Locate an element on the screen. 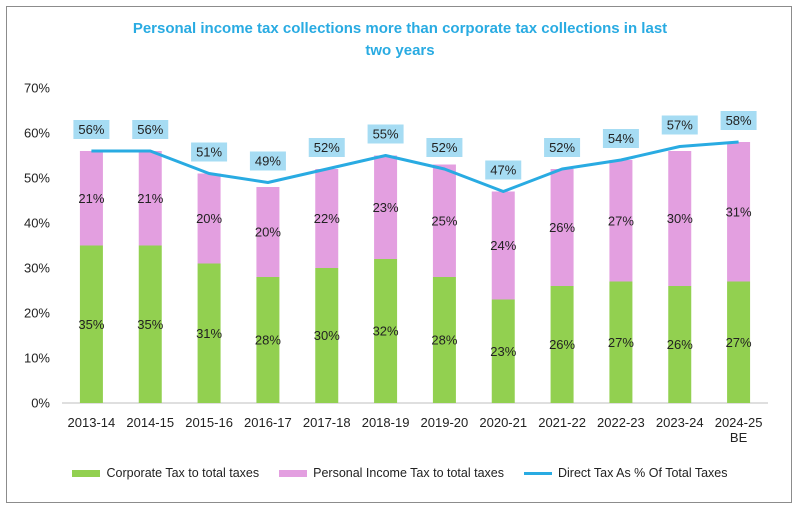 This screenshot has width=800, height=511. data-label-direct-tax: 51% is located at coordinates (209, 152).